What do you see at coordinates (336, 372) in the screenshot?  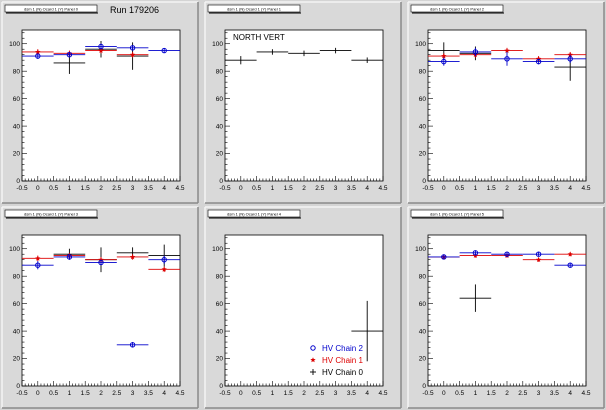 I see `legend-entry: HV Chain 0` at bounding box center [336, 372].